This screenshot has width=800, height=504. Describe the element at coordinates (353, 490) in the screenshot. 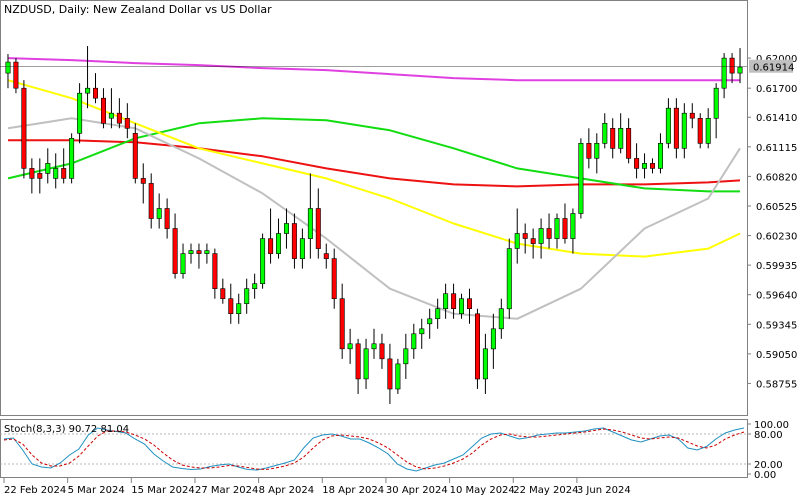

I see `date-tick-label: 18 Apr 2024` at that location.